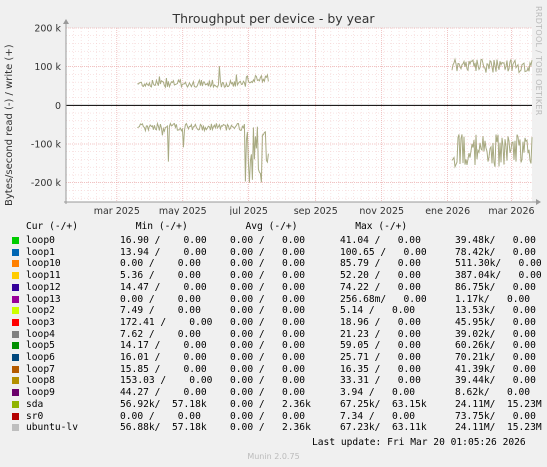 The width and height of the screenshot is (547, 467). What do you see at coordinates (495, 334) in the screenshot?
I see `legend-max: 39.02k/ 0.00` at bounding box center [495, 334].